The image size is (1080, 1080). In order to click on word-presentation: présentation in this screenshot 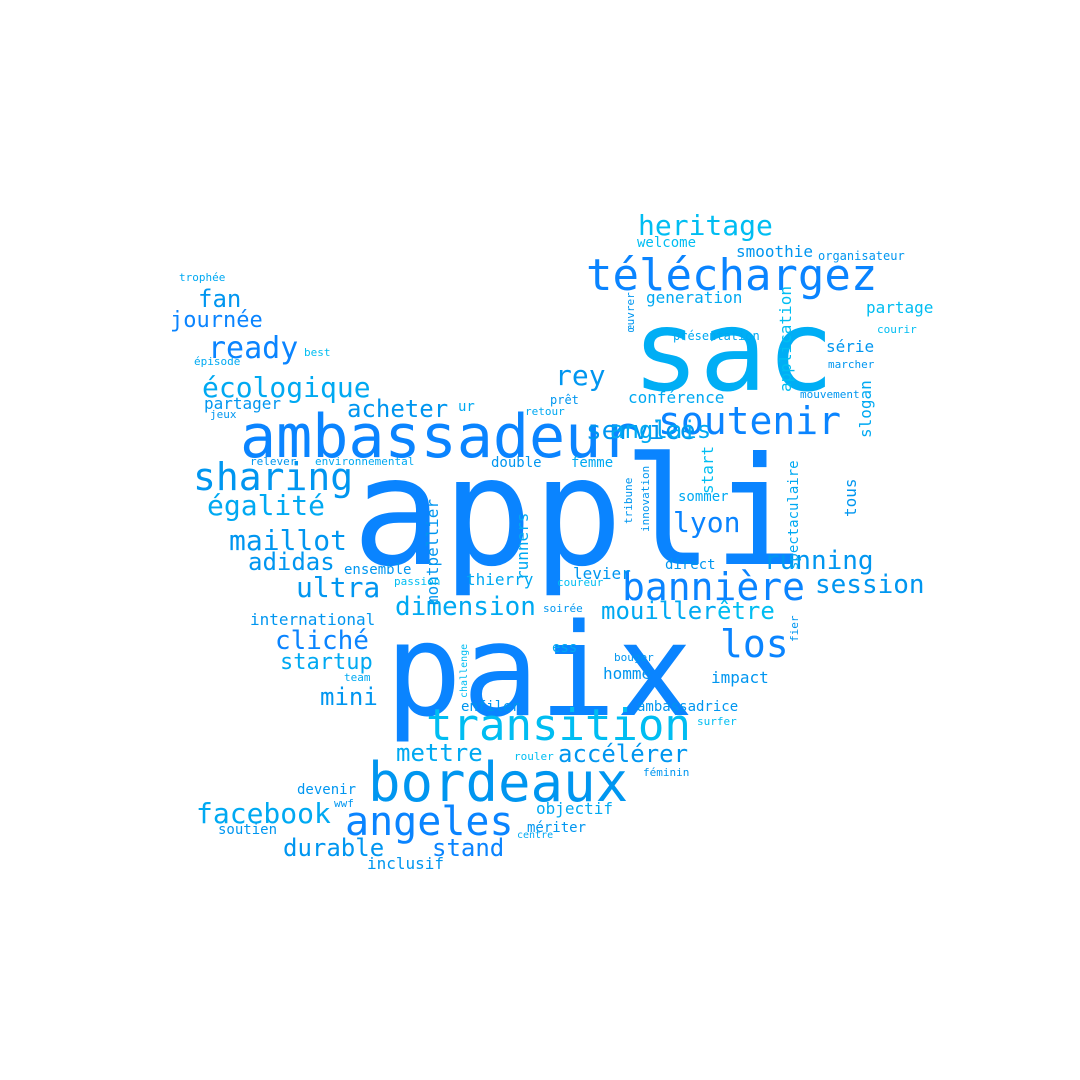, I will do `click(716, 336)`.